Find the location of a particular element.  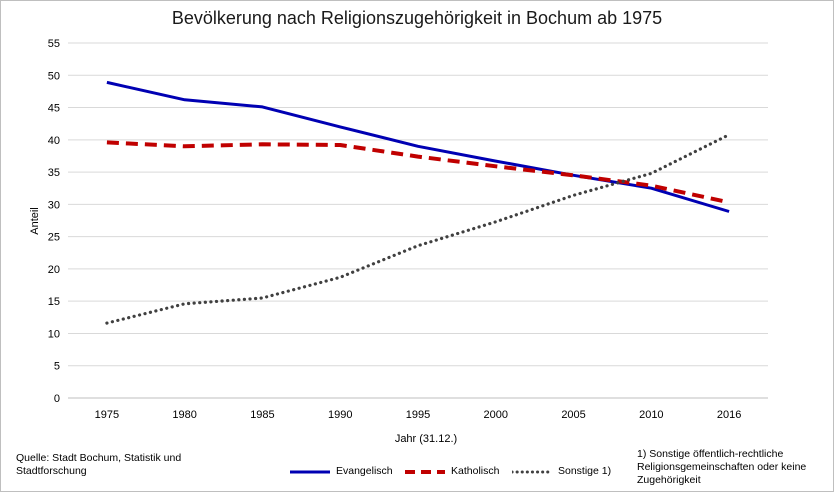

y-tick-label: 55 is located at coordinates (54, 44).